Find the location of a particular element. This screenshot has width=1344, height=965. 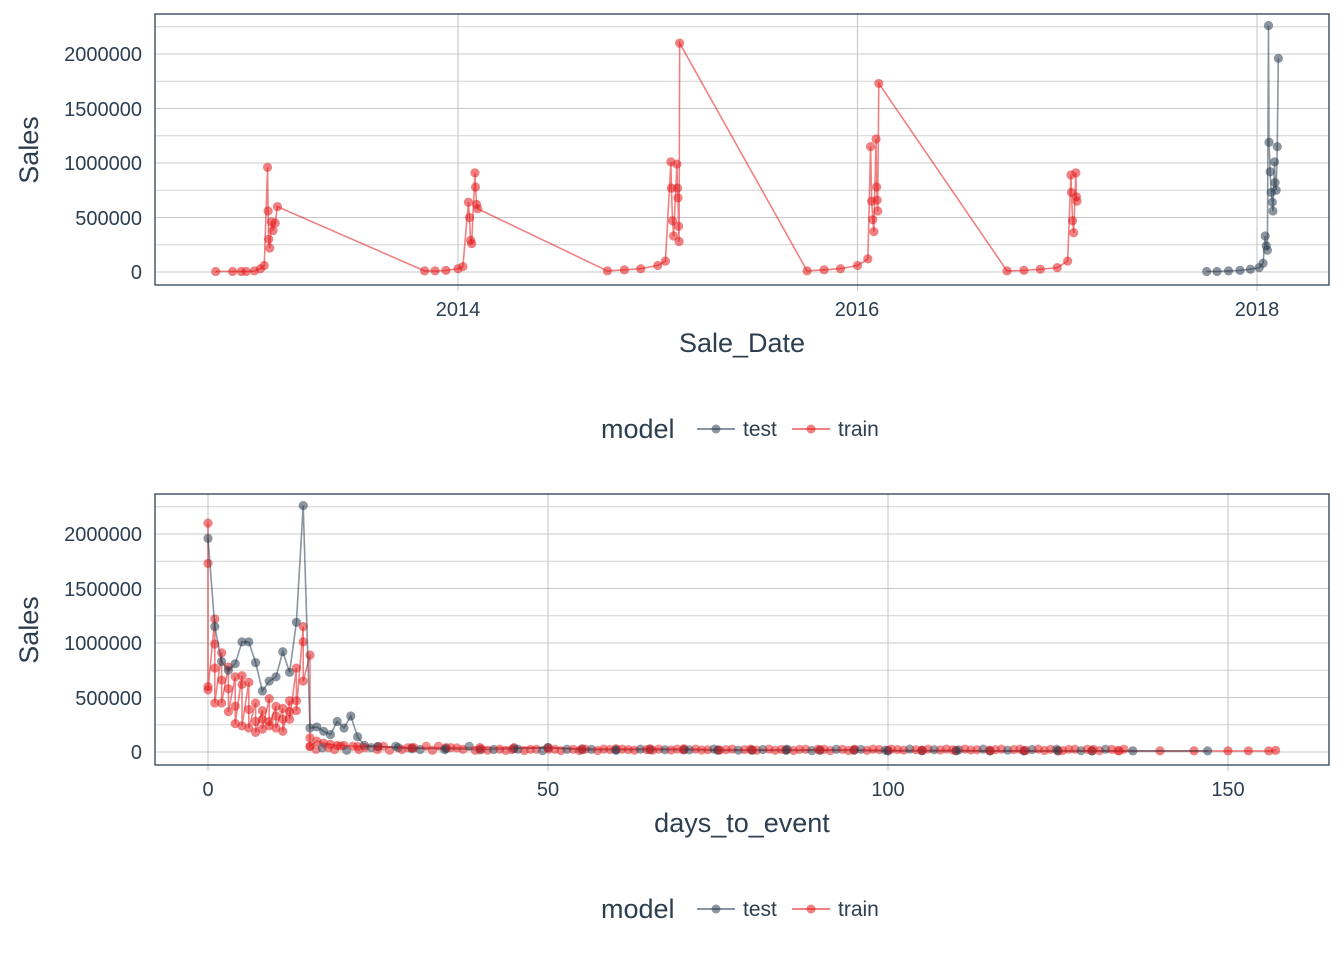

x-tick-label: 50 is located at coordinates (548, 790).